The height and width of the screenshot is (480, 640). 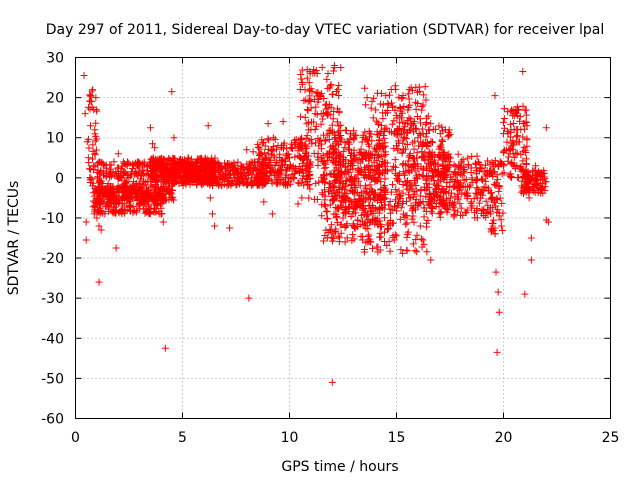 I want to click on y-tick-label: -60, so click(x=52, y=420).